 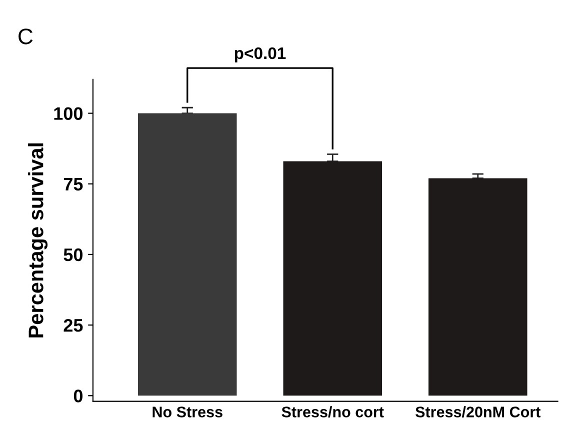 What do you see at coordinates (333, 412) in the screenshot?
I see `x-tick-label: Stress/no cort` at bounding box center [333, 412].